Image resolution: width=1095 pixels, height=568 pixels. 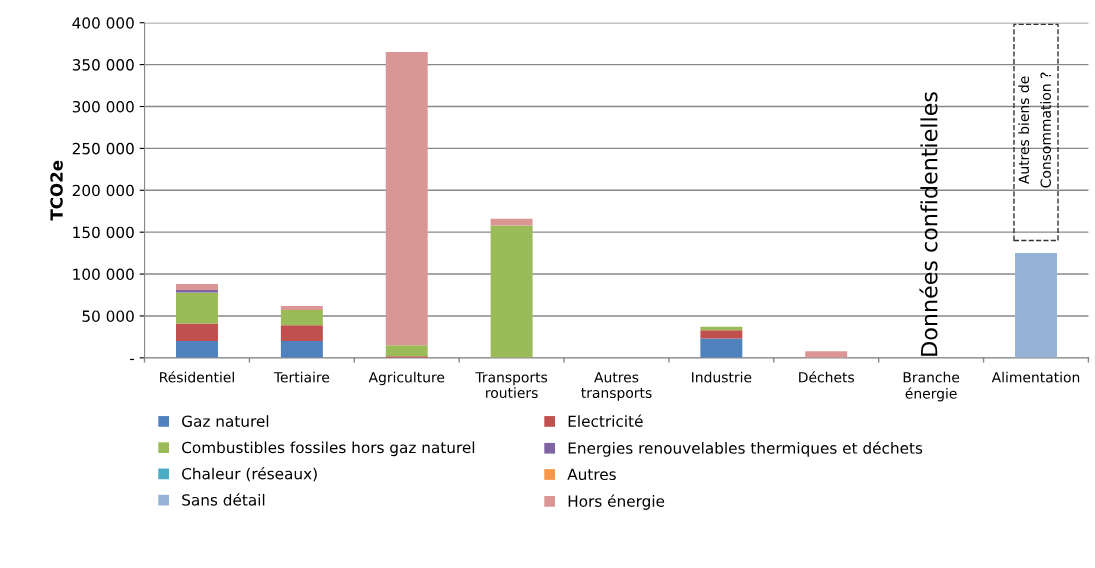 I want to click on y-tick-label: 400 000, so click(x=103, y=23).